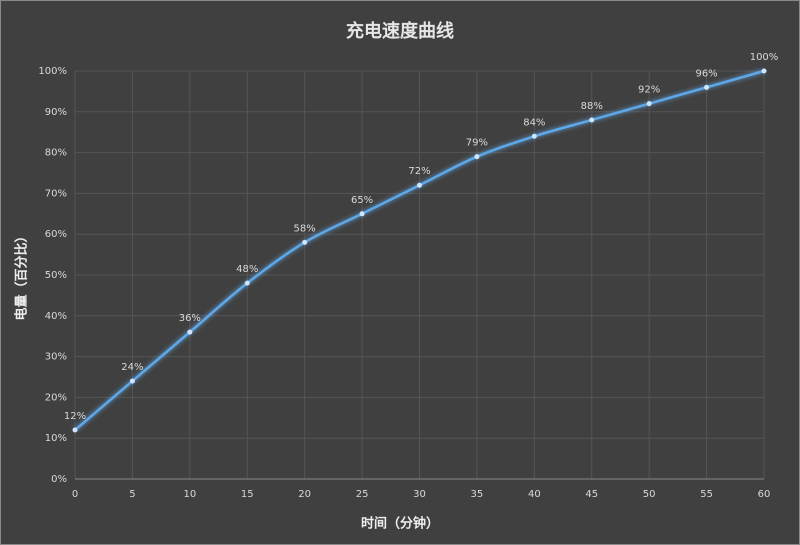 This screenshot has width=800, height=545. What do you see at coordinates (56, 153) in the screenshot?
I see `y-tick-label: 80%` at bounding box center [56, 153].